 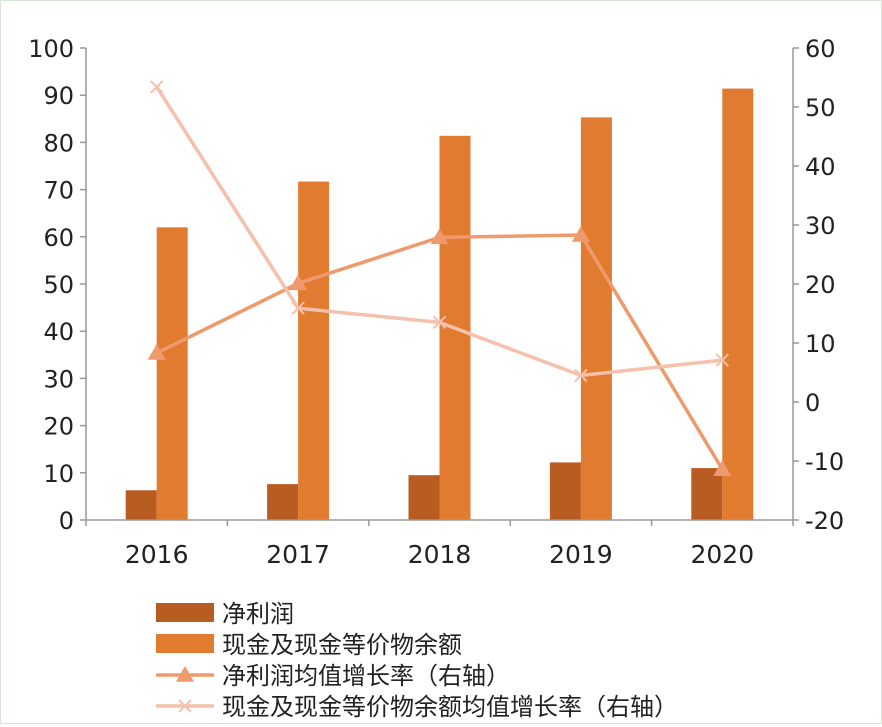 What do you see at coordinates (298, 554) in the screenshot?
I see `x-tick-label: 2017` at bounding box center [298, 554].